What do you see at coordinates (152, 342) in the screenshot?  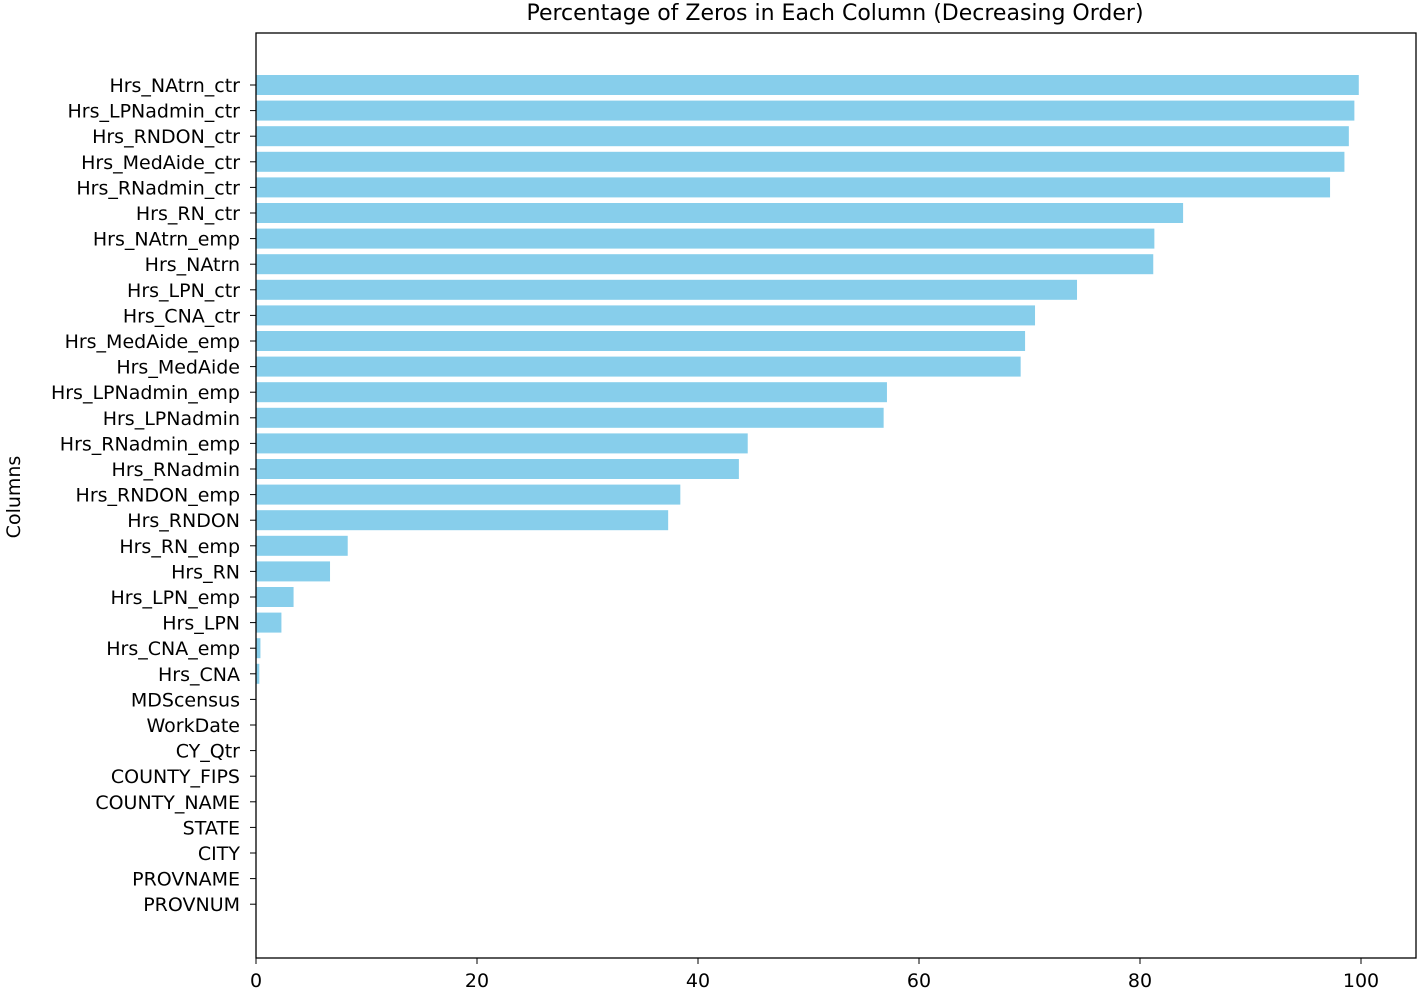 I see `y-tick-label: Hrs_MedAide_emp` at bounding box center [152, 342].